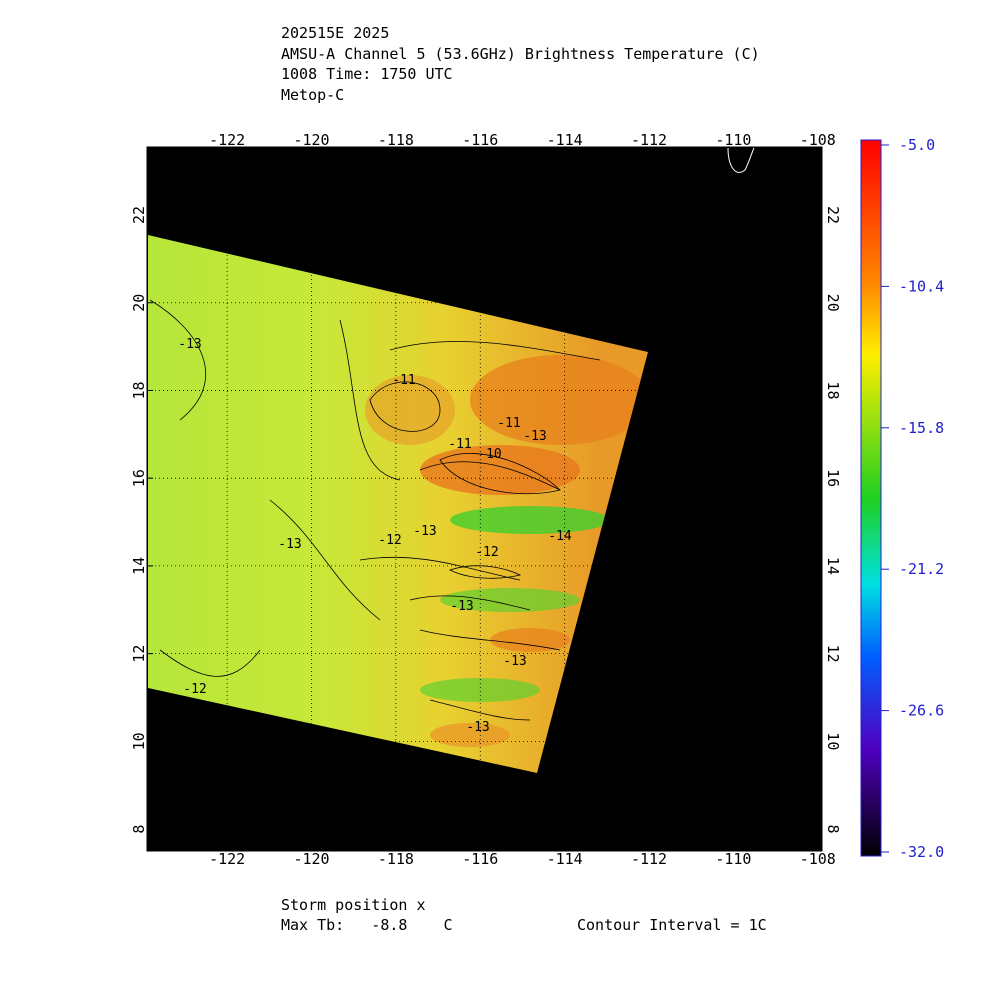 Image resolution: width=1000 pixels, height=1004 pixels. I want to click on title-line: 1008 Time: 1750 UTC, so click(367, 74).